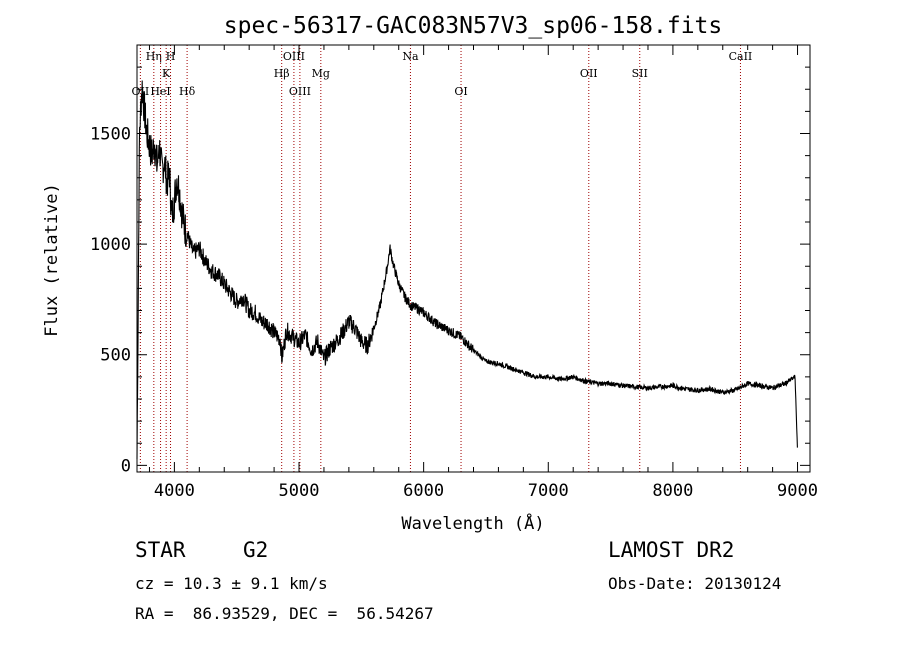  I want to click on x-tick-label: 4000, so click(174, 491).